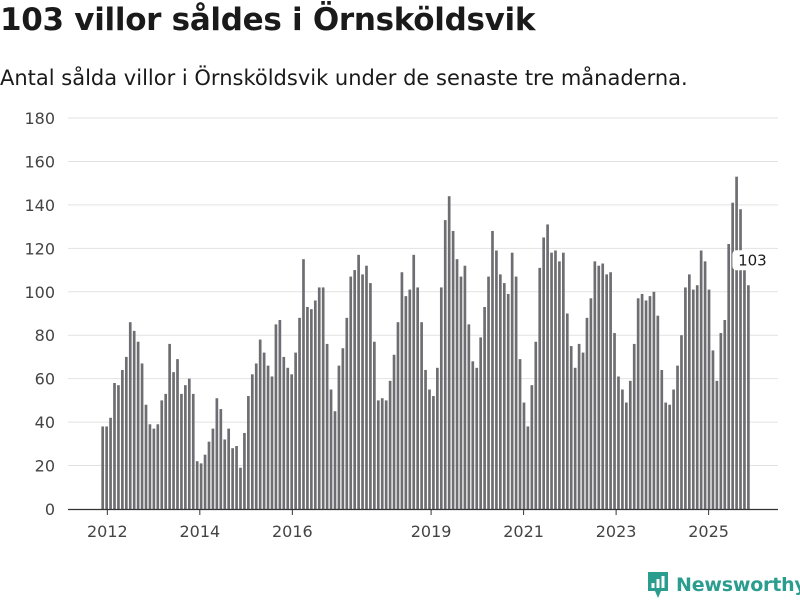  Describe the element at coordinates (199, 531) in the screenshot. I see `x-tick-label: 2014` at that location.